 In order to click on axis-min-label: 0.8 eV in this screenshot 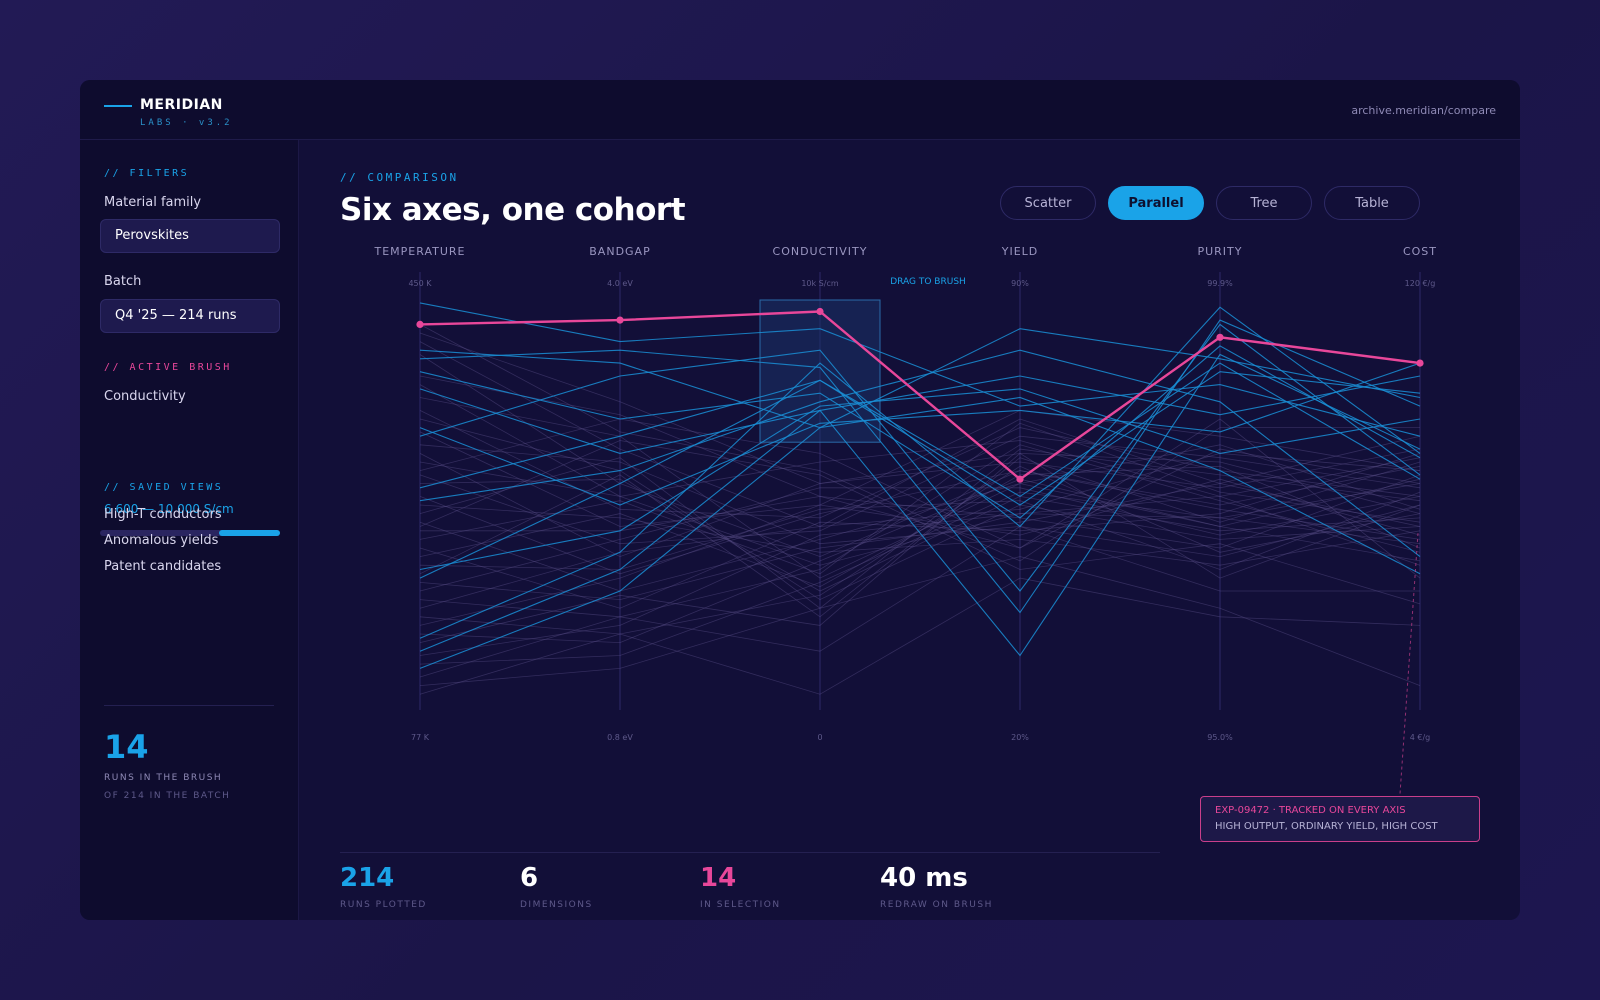, I will do `click(620, 737)`.